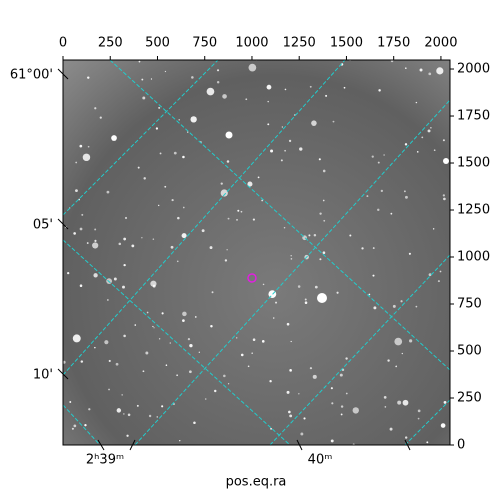  What do you see at coordinates (473, 257) in the screenshot?
I see `y-tick-label: 1000` at bounding box center [473, 257].